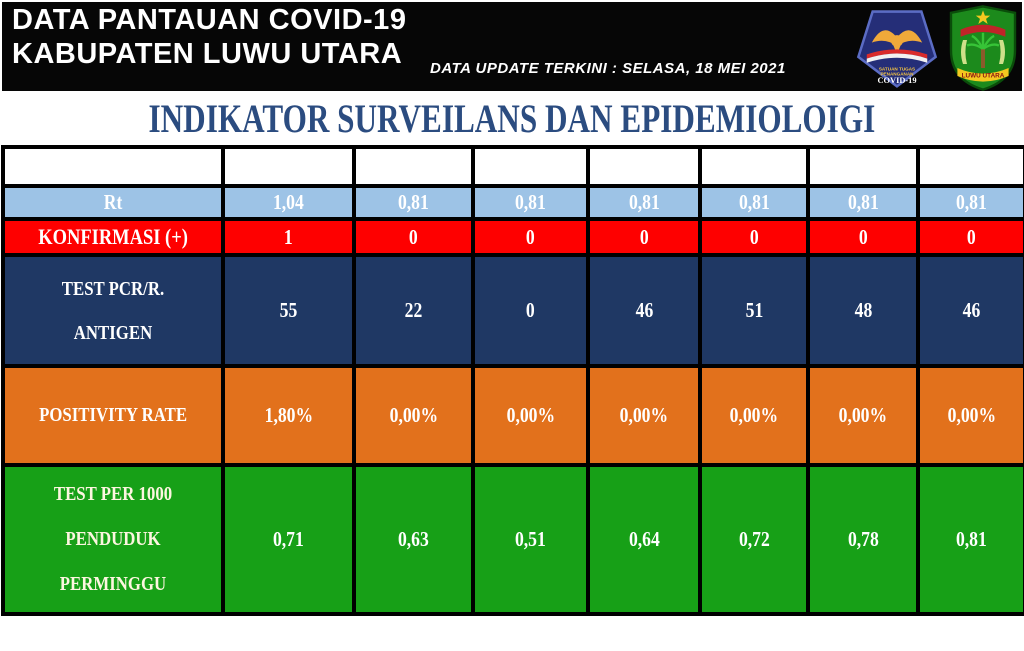 Image resolution: width=1024 pixels, height=651 pixels. Describe the element at coordinates (512, 202) in the screenshot. I see `table-row-rt: Rt 1,04 0,81 0,81 0,81 0,81 0,81 0,81` at that location.